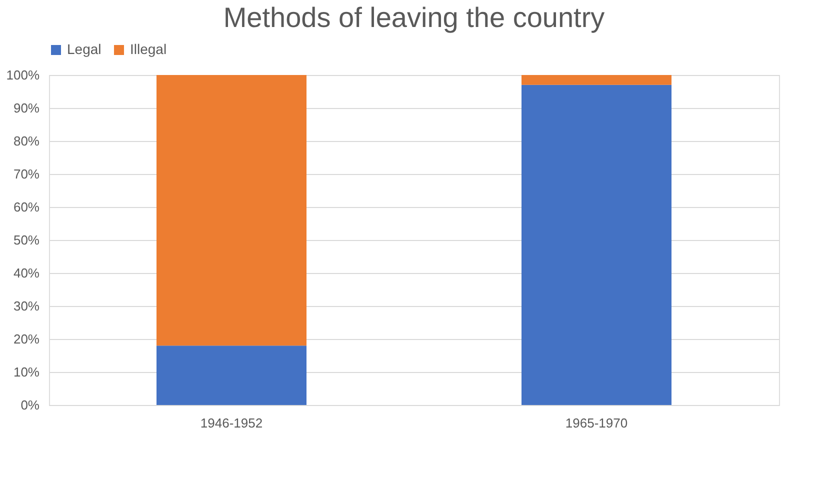 Image resolution: width=823 pixels, height=498 pixels. What do you see at coordinates (26, 273) in the screenshot?
I see `y-tick-label: 40%` at bounding box center [26, 273].